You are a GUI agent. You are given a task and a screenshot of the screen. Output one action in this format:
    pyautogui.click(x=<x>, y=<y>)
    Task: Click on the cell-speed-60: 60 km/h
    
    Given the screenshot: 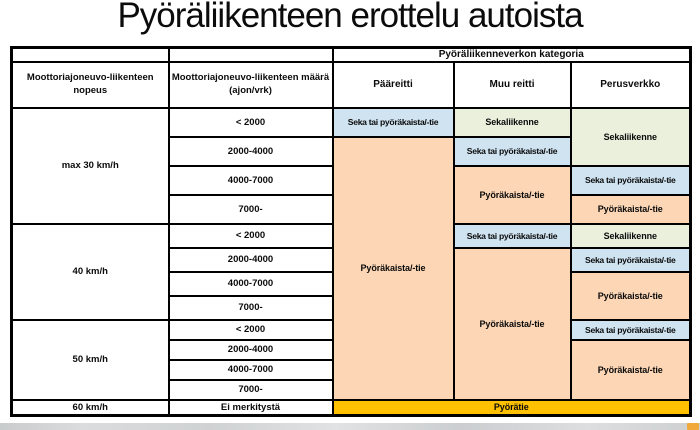 What is the action you would take?
    pyautogui.click(x=90, y=407)
    